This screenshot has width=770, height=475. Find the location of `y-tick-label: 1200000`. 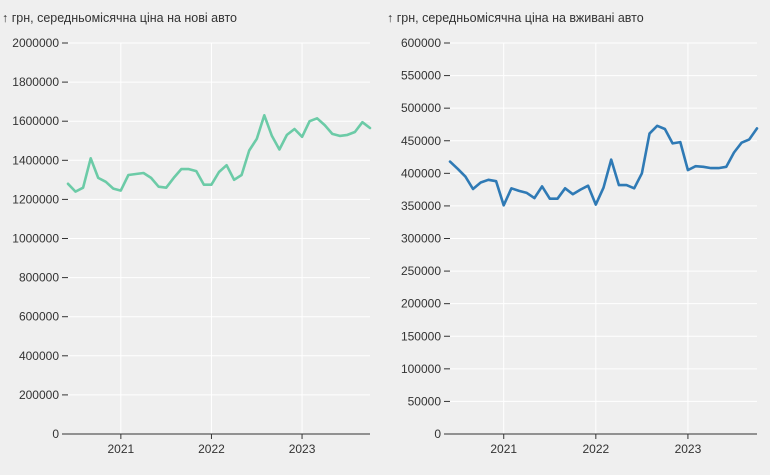

y-tick-label: 1200000 is located at coordinates (35, 199).